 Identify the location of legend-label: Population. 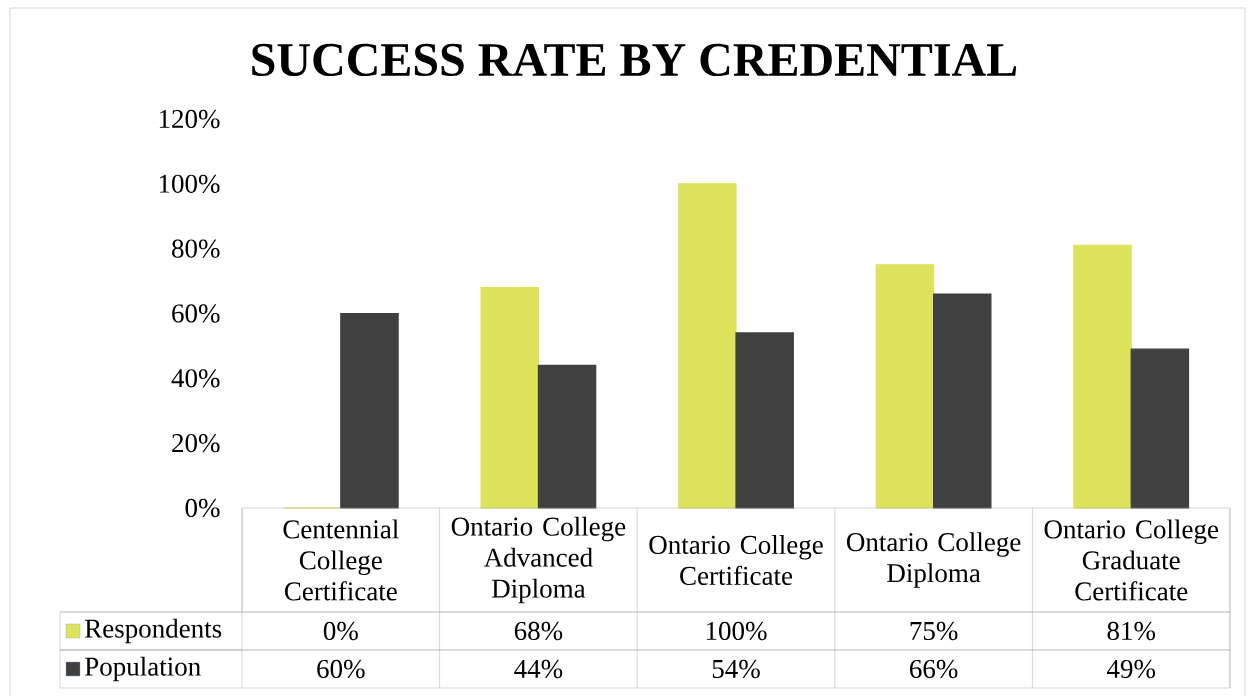
(142, 669).